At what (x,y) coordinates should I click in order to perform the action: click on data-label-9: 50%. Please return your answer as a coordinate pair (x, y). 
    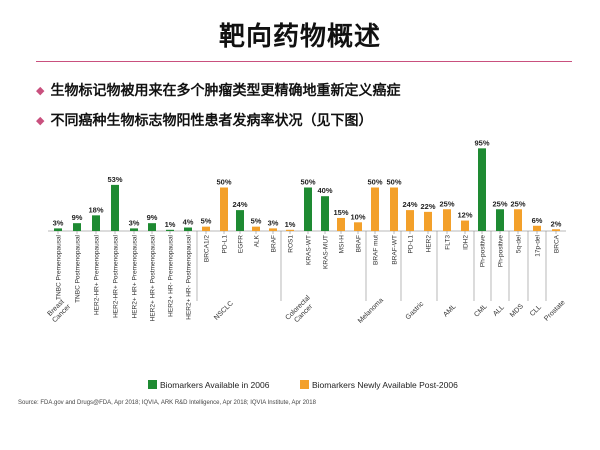
    Looking at the image, I should click on (223, 182).